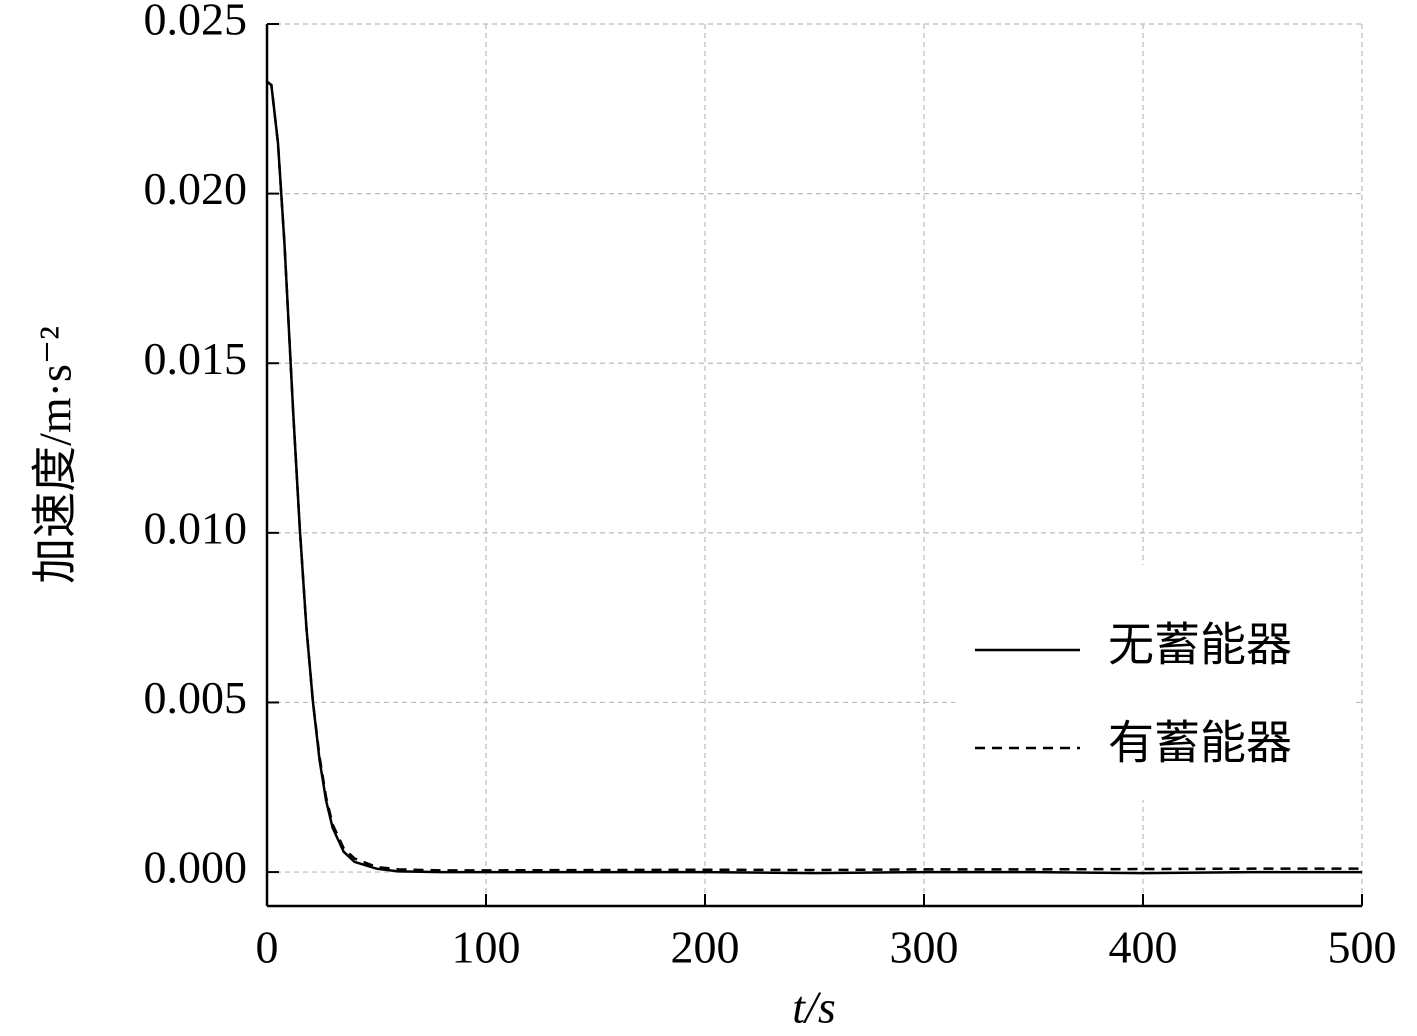 The image size is (1417, 1036). What do you see at coordinates (1200, 743) in the screenshot?
I see `legend-label: 有蓄能器` at bounding box center [1200, 743].